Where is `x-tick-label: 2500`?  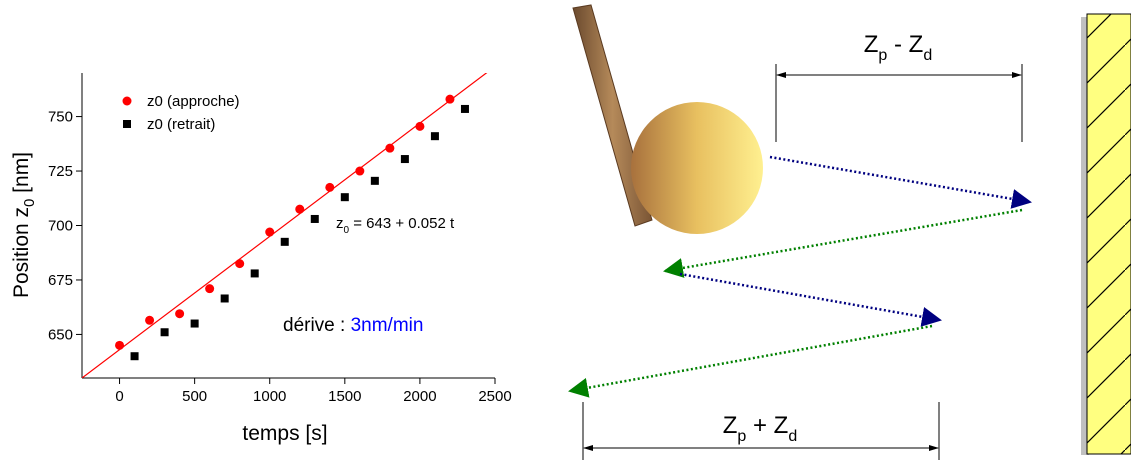
x-tick-label: 2500 is located at coordinates (494, 396).